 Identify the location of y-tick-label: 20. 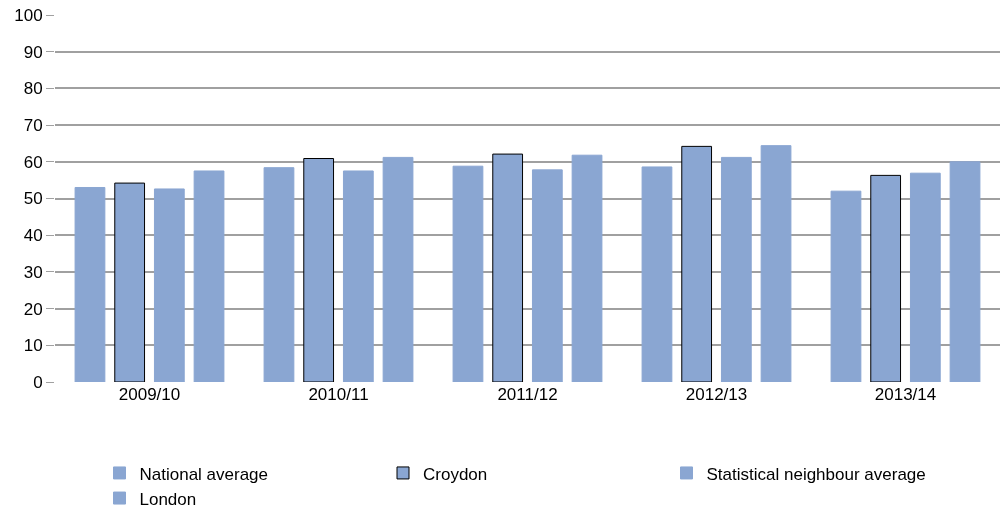
(33, 309).